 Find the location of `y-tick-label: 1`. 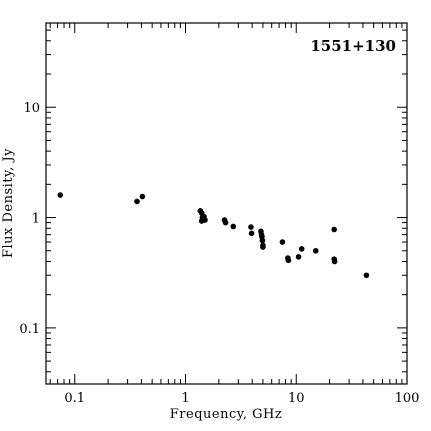

y-tick-label: 1 is located at coordinates (36, 219).